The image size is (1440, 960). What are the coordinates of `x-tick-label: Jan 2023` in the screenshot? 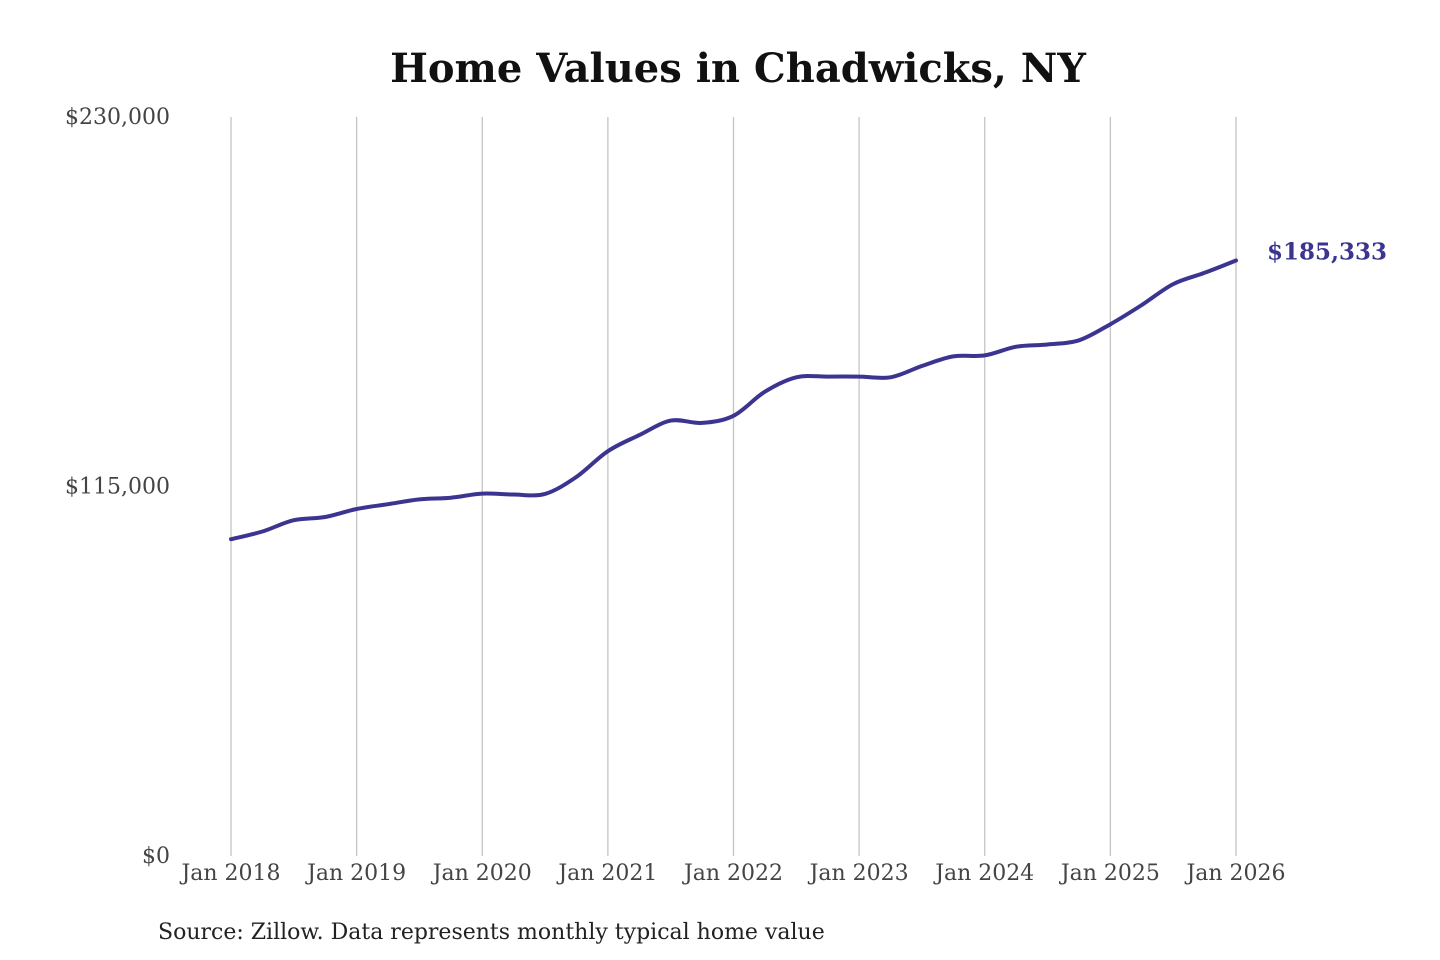 It's located at (858, 873).